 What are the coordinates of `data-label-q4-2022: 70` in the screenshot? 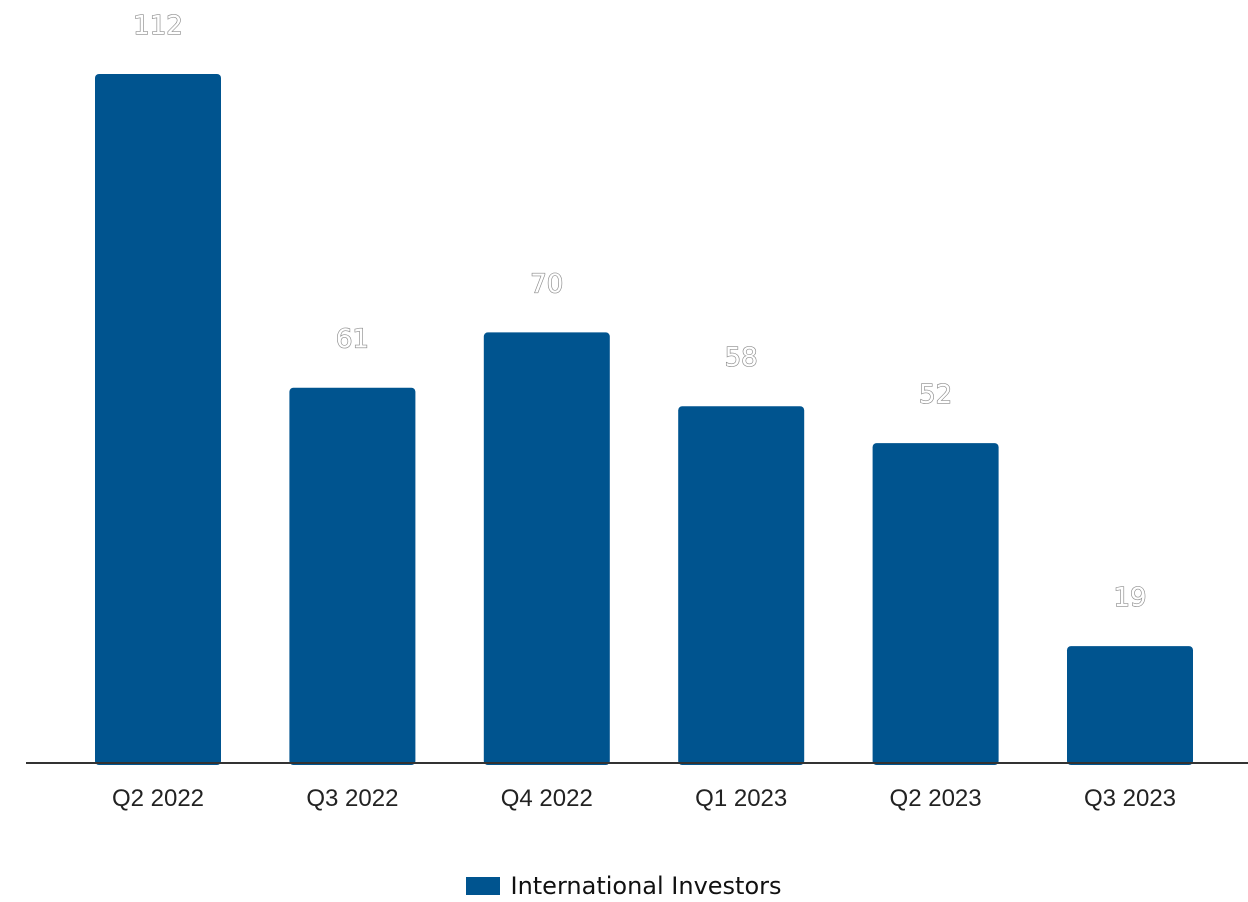 It's located at (546, 284).